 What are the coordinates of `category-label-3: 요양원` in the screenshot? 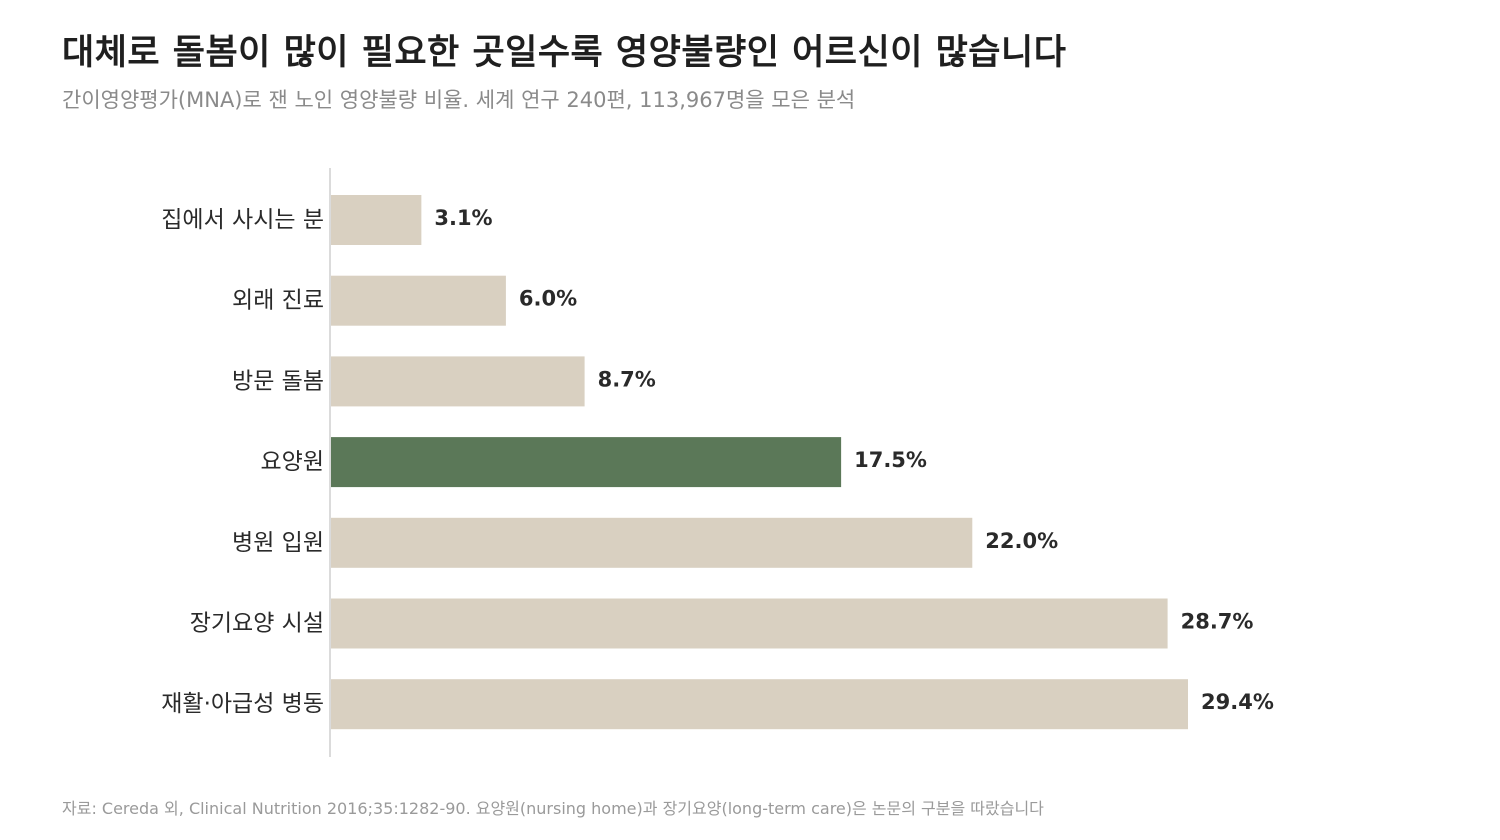 It's located at (292, 462).